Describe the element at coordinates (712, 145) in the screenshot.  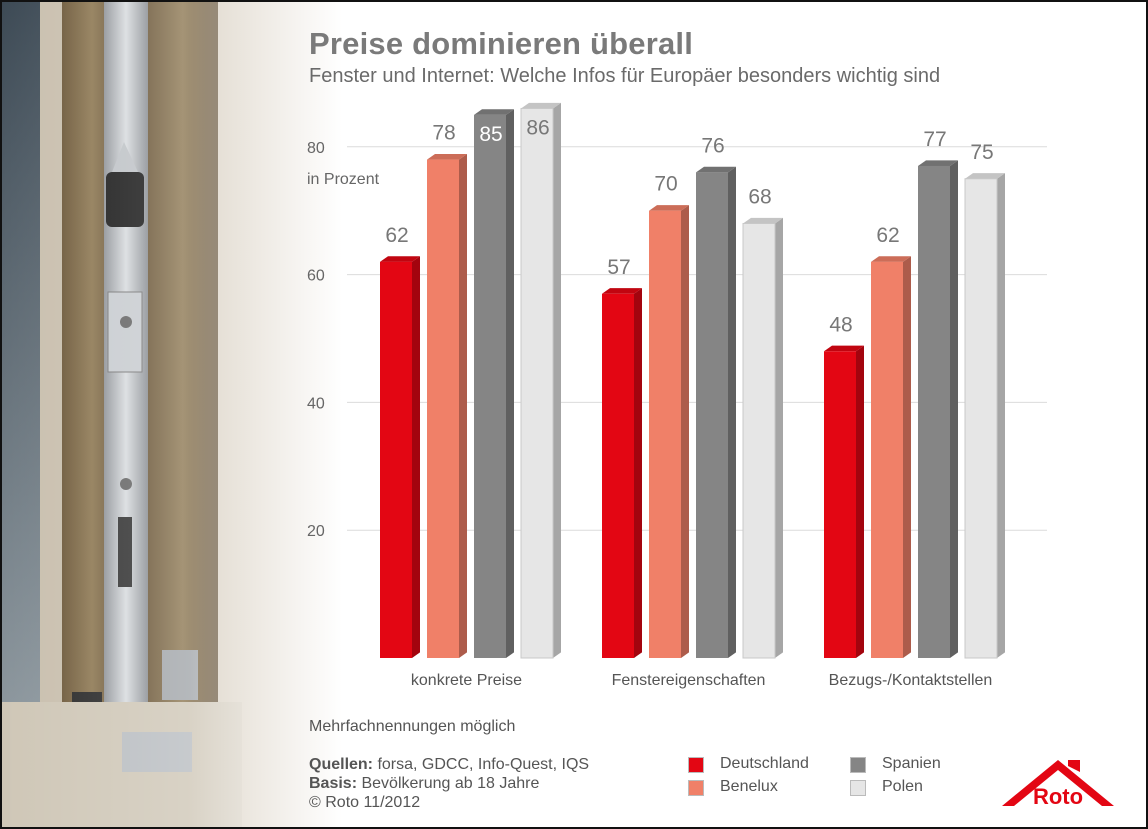
I see `data-label: 76` at that location.